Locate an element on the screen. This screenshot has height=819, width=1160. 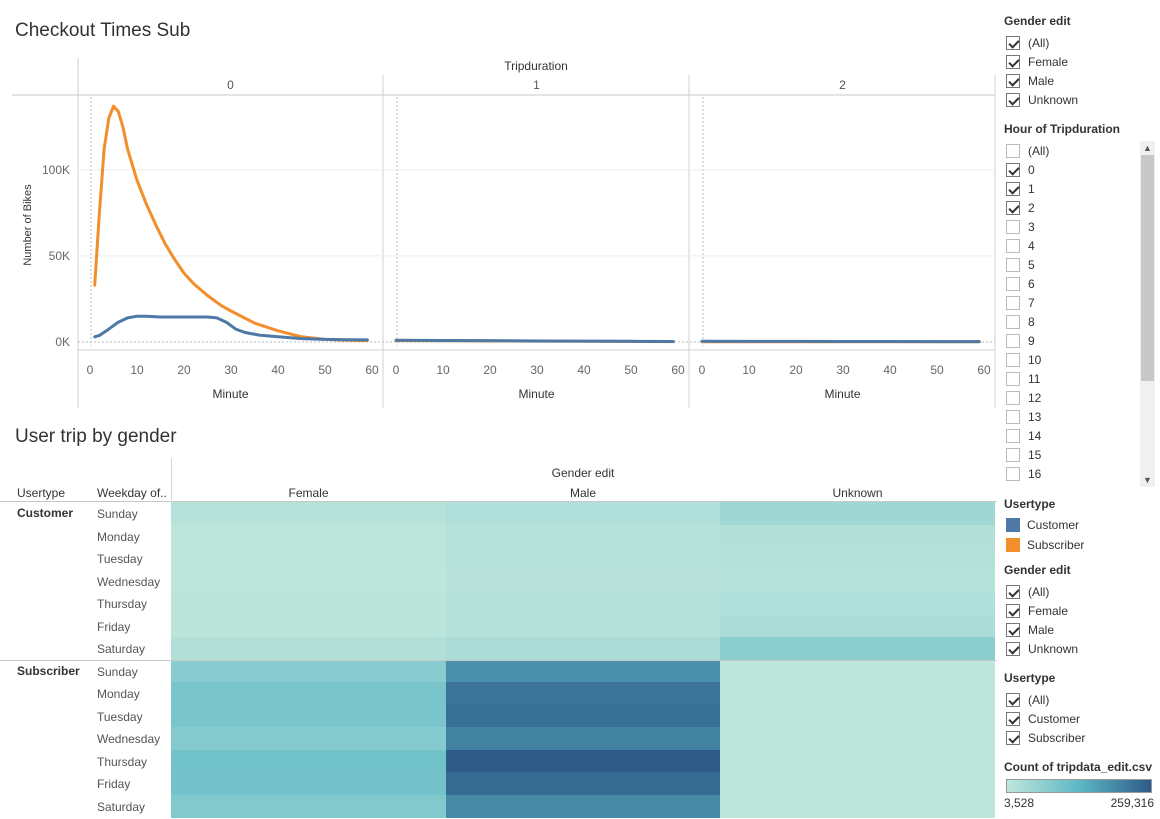
hour-filter-option: 6 is located at coordinates (1071, 283).